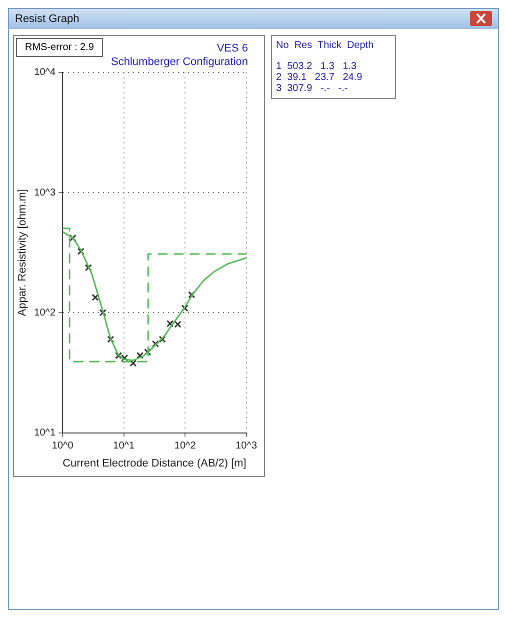 This screenshot has width=505, height=619. Describe the element at coordinates (312, 88) in the screenshot. I see `text: 3 307.9 -.- -.-` at that location.